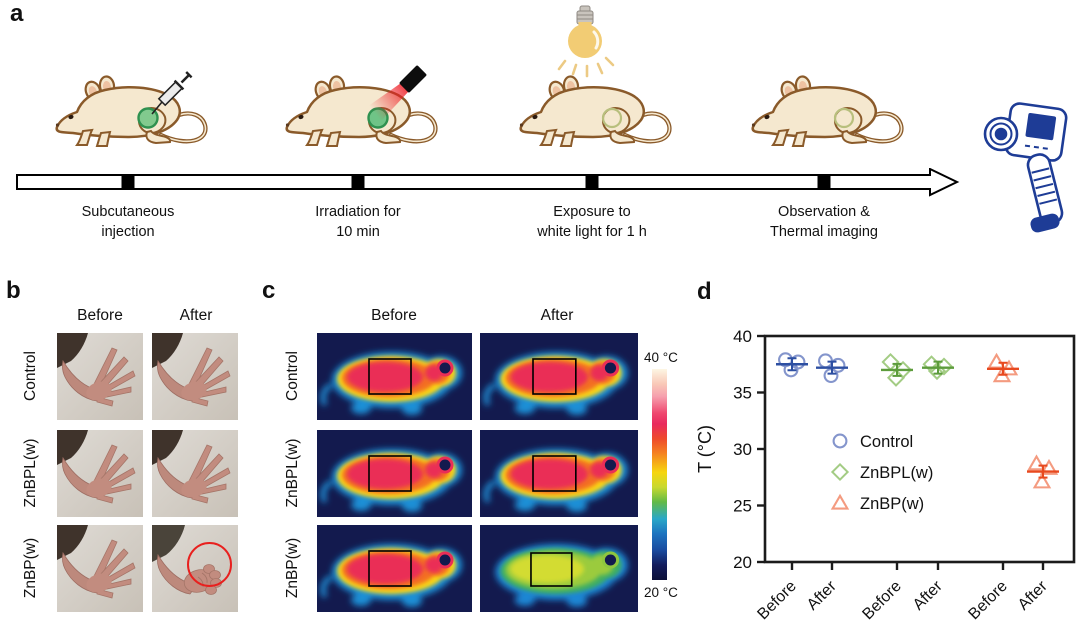  Describe the element at coordinates (659, 474) in the screenshot. I see `temperature-colorbar` at that location.